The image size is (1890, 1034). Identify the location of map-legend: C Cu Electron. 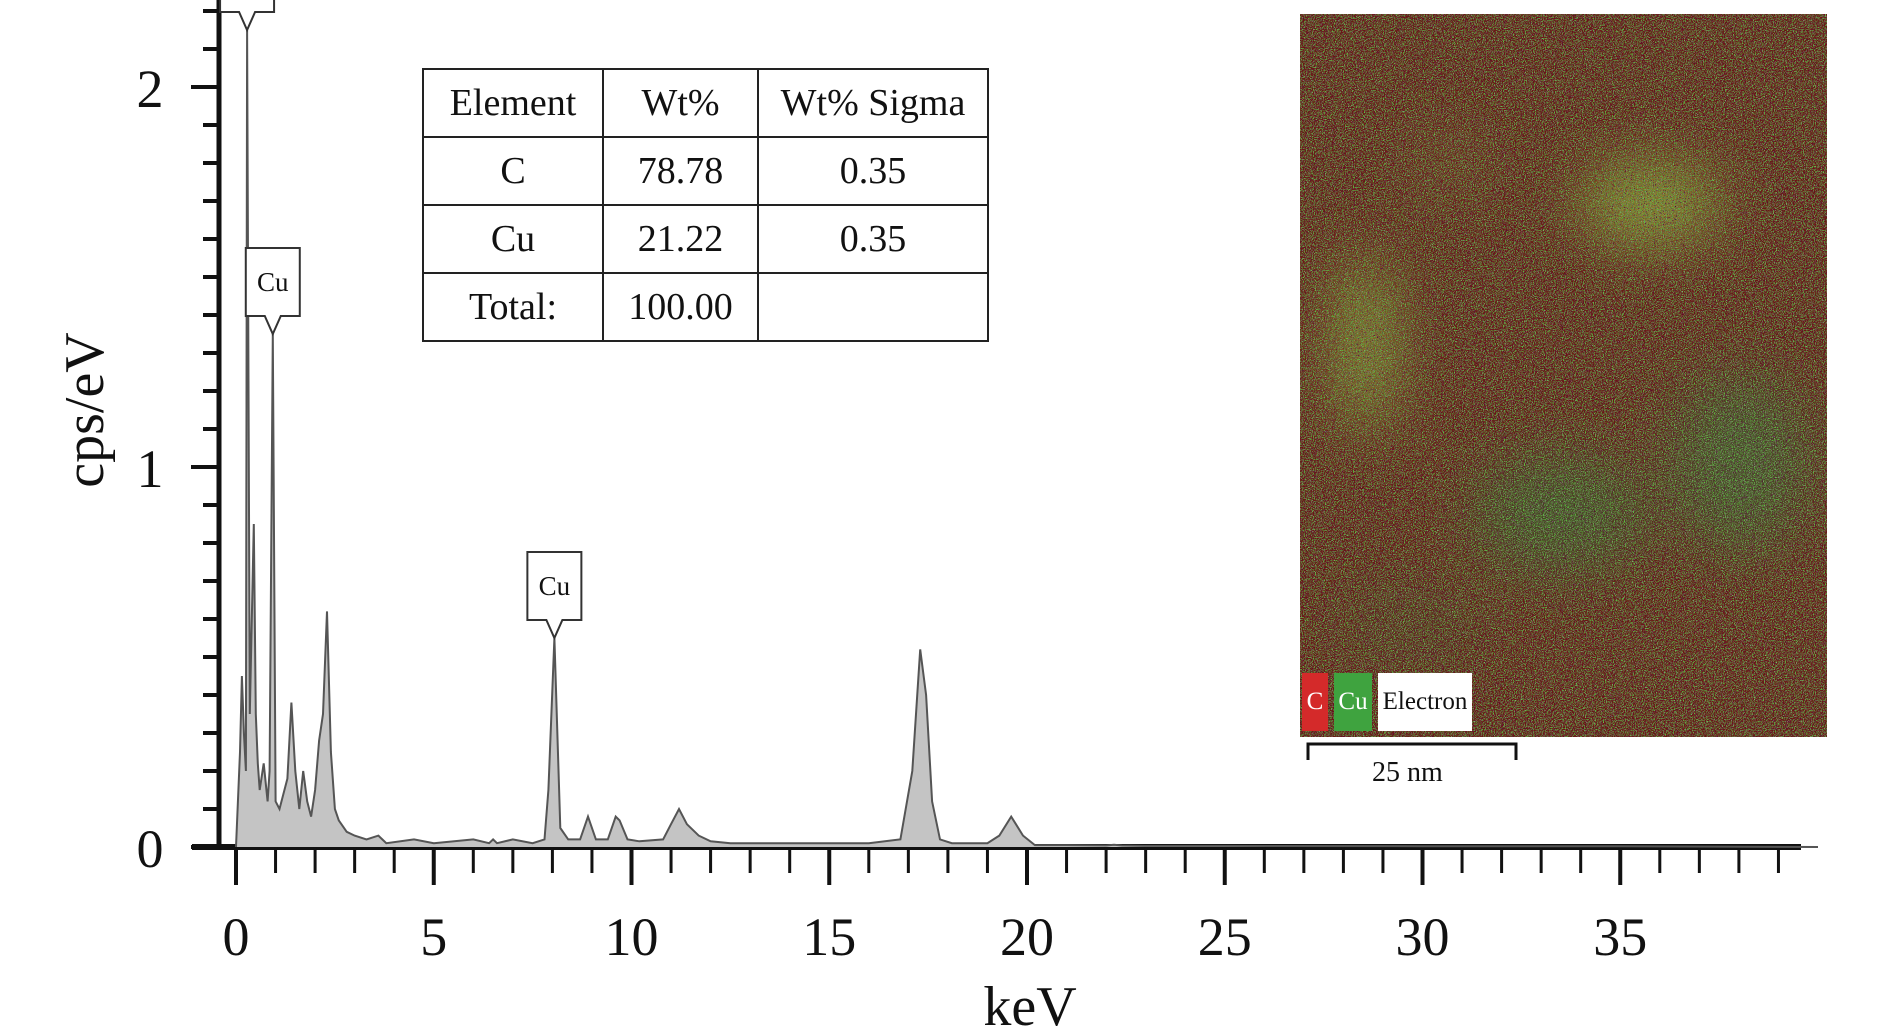
(1387, 702).